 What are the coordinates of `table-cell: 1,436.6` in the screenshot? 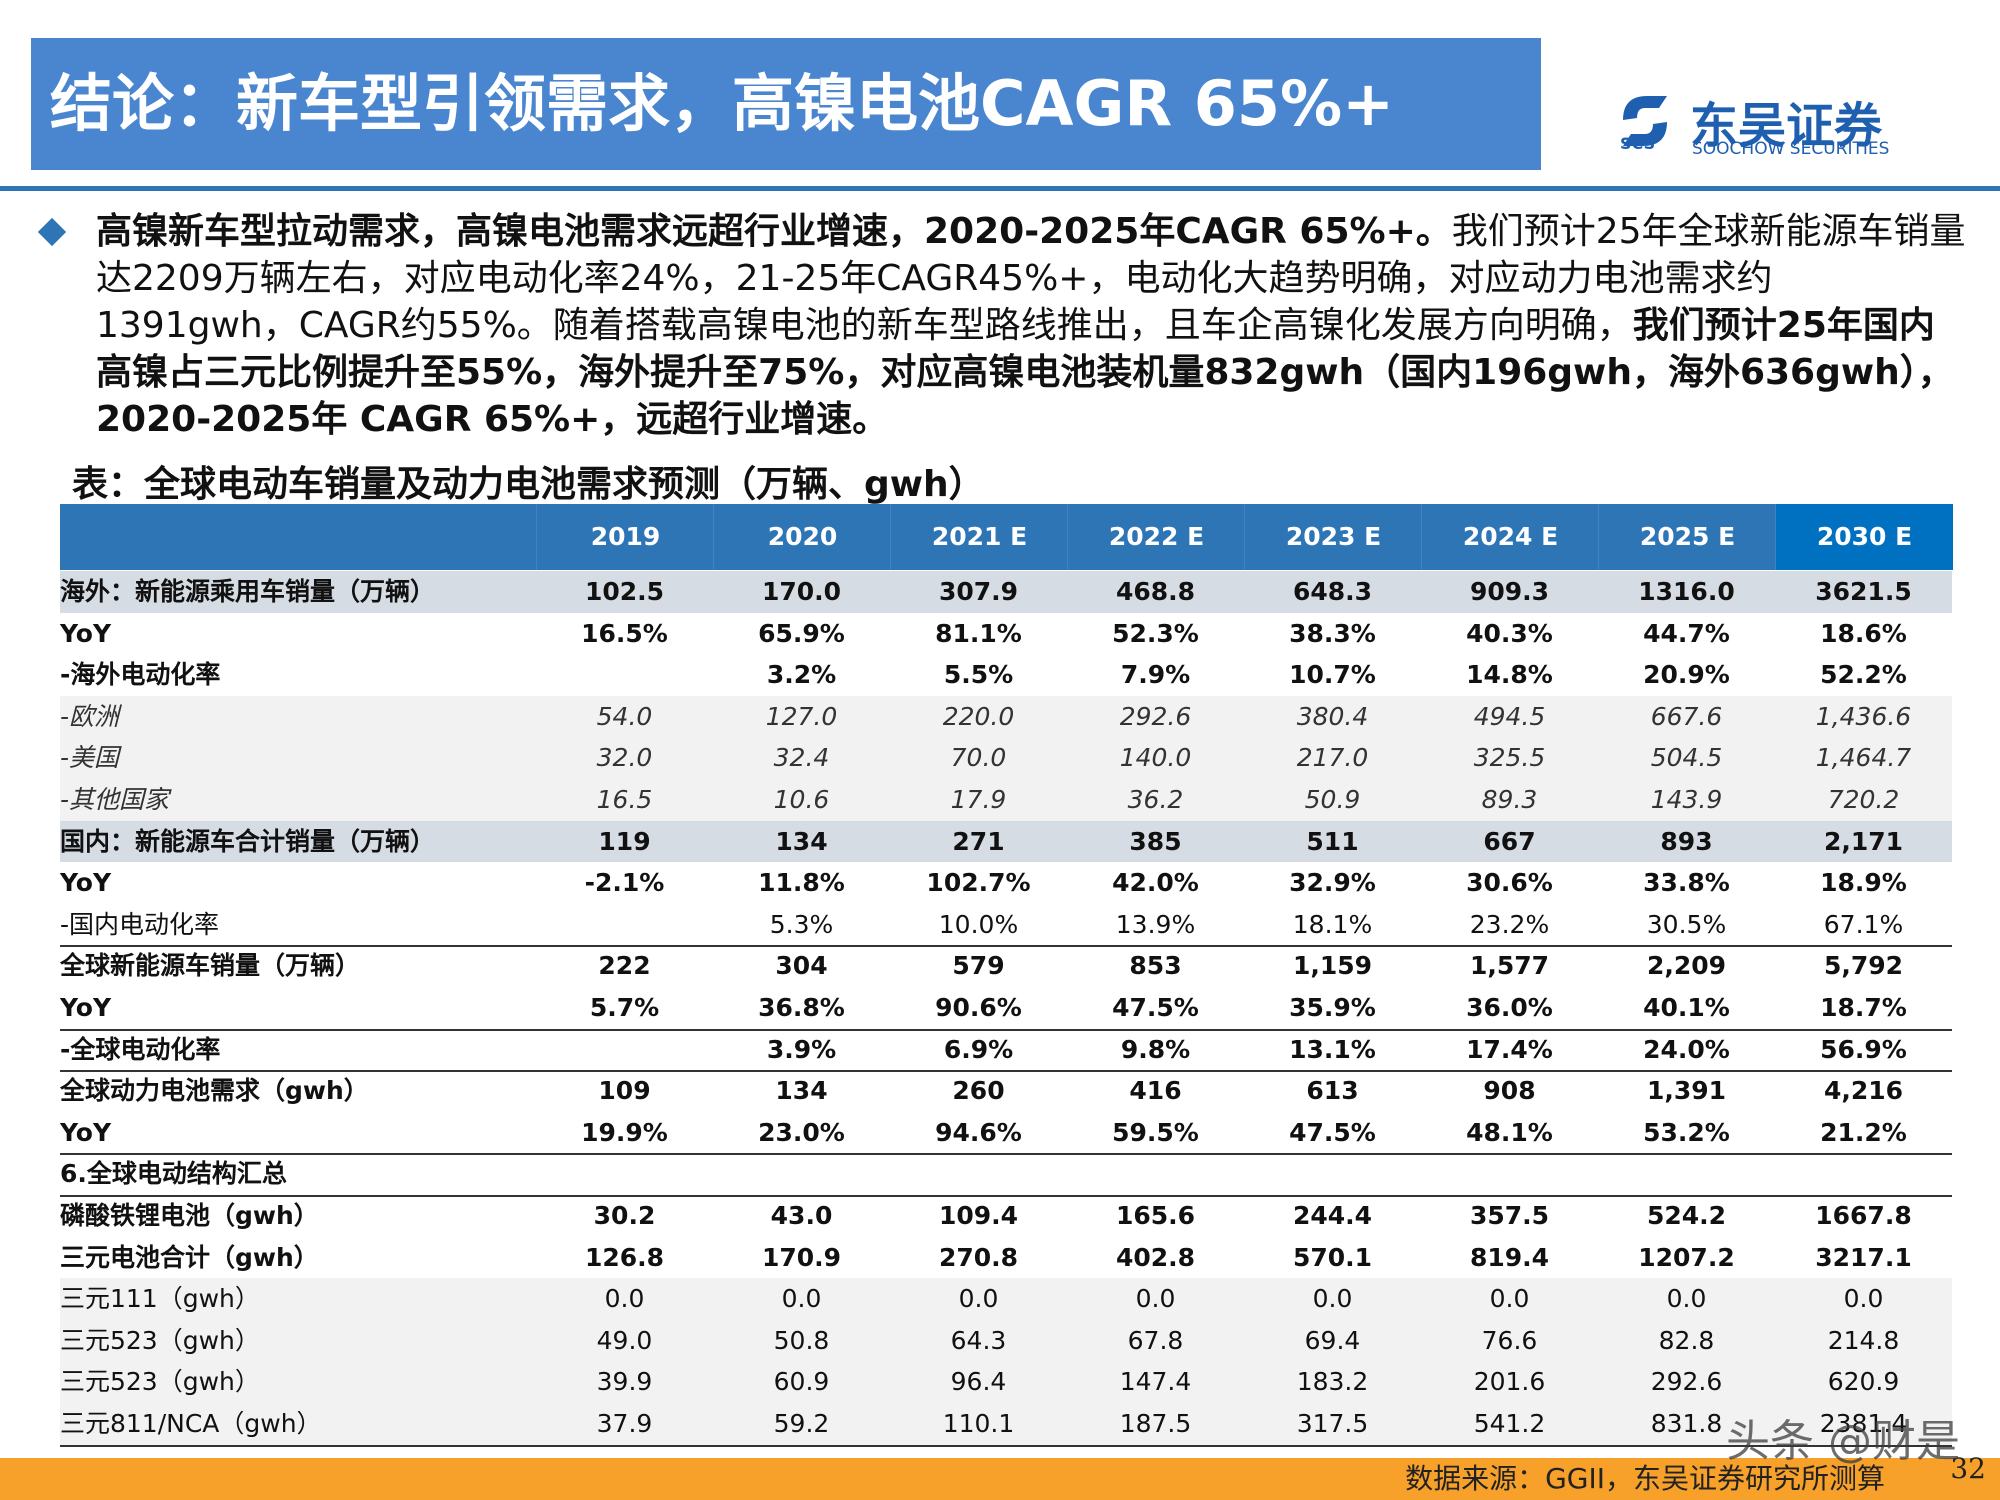 It's located at (1863, 716).